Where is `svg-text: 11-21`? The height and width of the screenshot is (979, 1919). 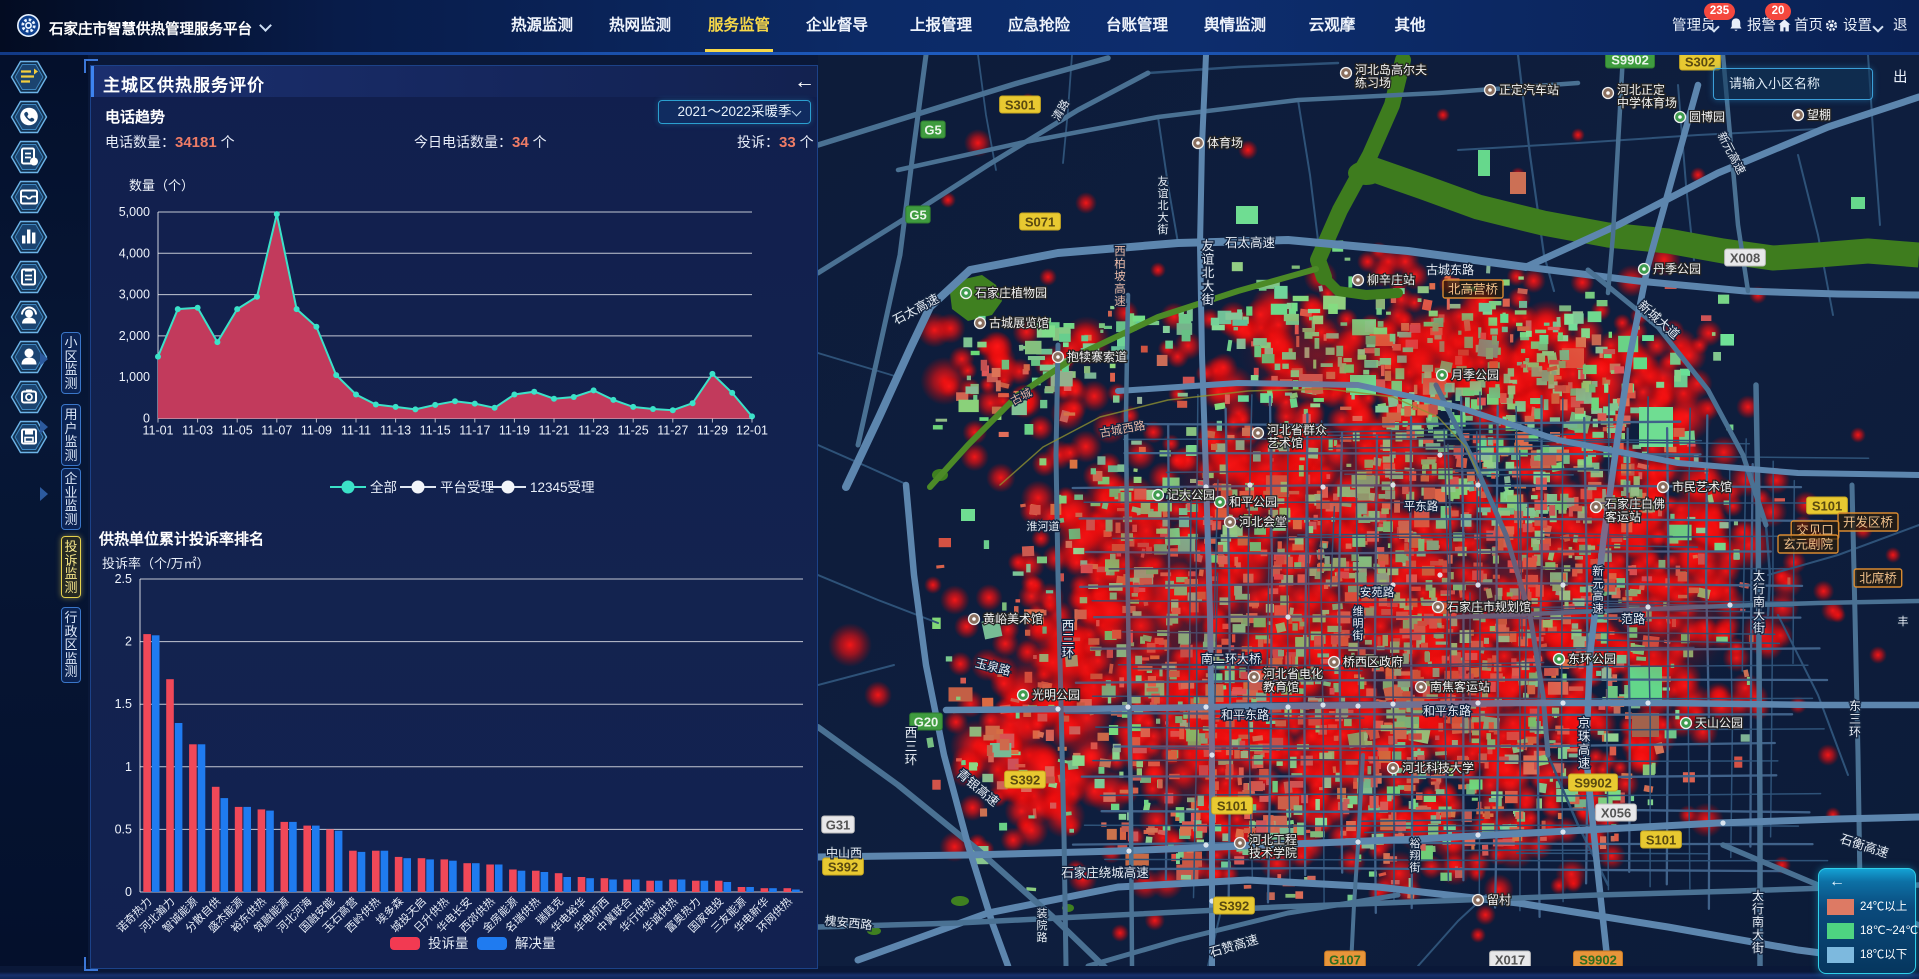
svg-text: 11-21 is located at coordinates (553, 431).